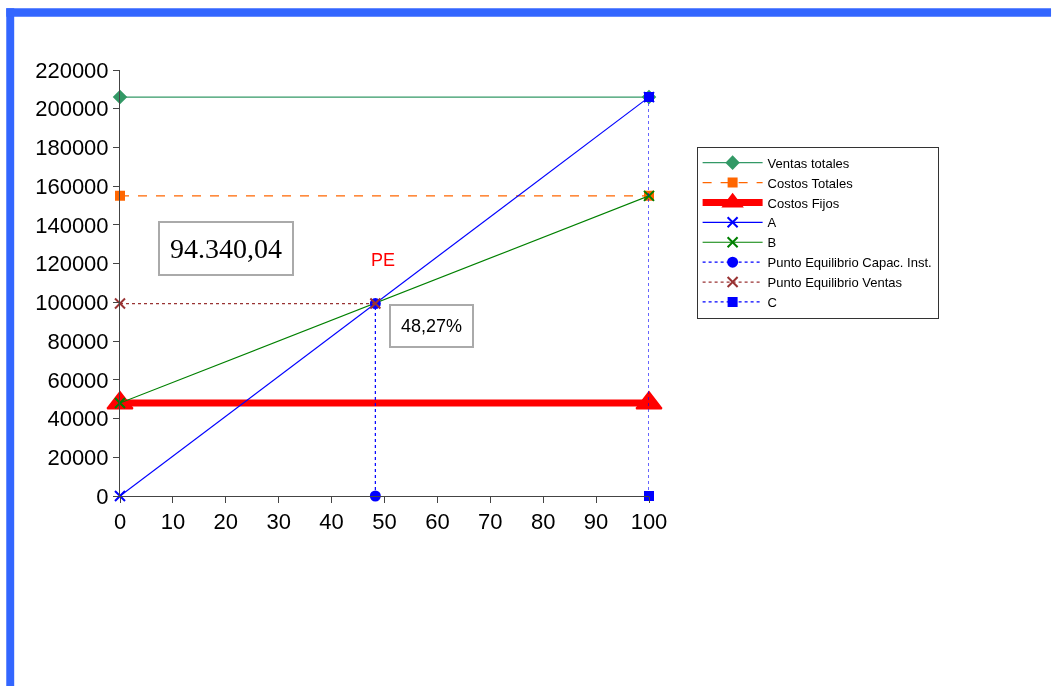 Image resolution: width=1059 pixels, height=686 pixels. I want to click on x-tick-label: 70, so click(490, 522).